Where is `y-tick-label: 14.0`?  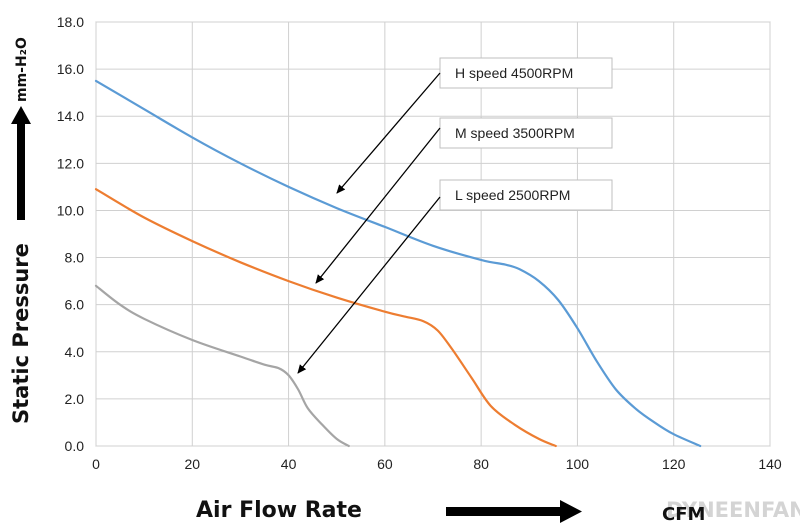 y-tick-label: 14.0 is located at coordinates (70, 116).